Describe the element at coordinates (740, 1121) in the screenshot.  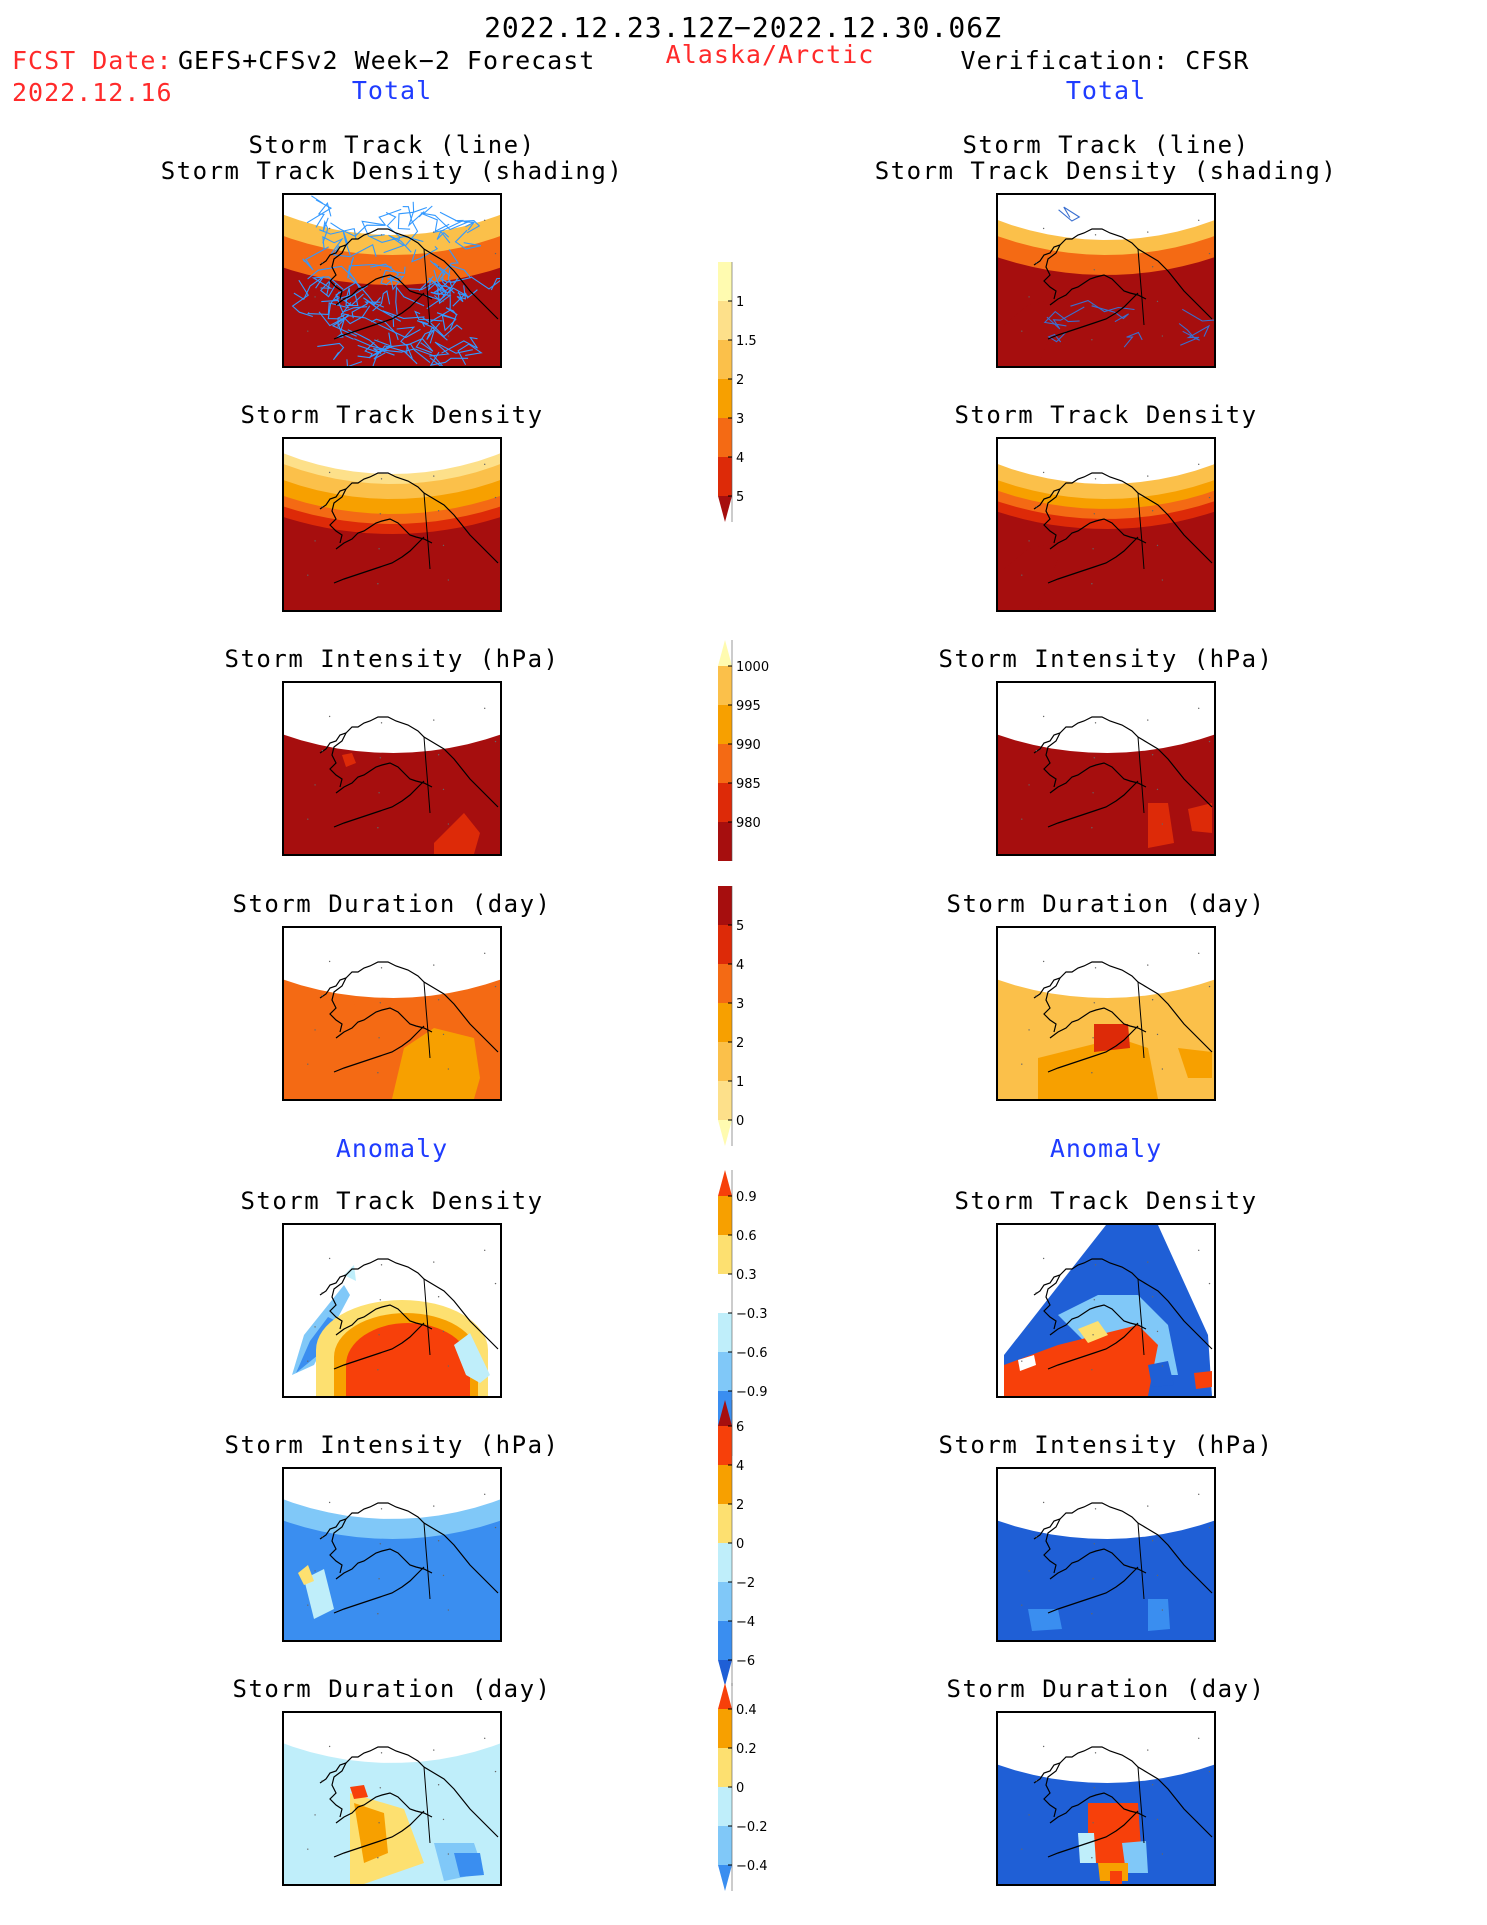
I see `colorbar-tick-label: 0` at that location.